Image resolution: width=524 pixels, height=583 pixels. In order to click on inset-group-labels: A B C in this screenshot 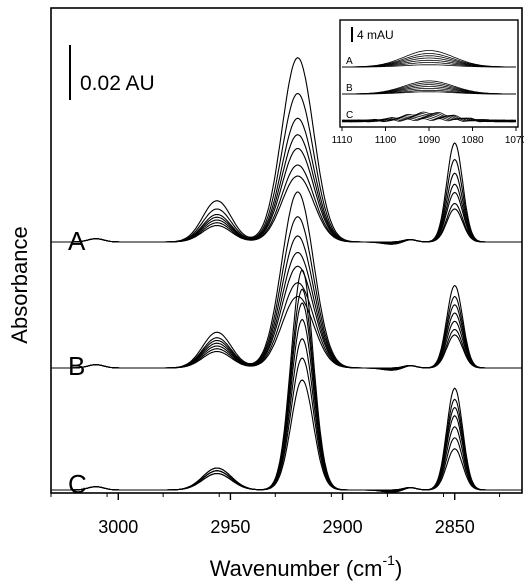, I will do `click(349, 88)`.